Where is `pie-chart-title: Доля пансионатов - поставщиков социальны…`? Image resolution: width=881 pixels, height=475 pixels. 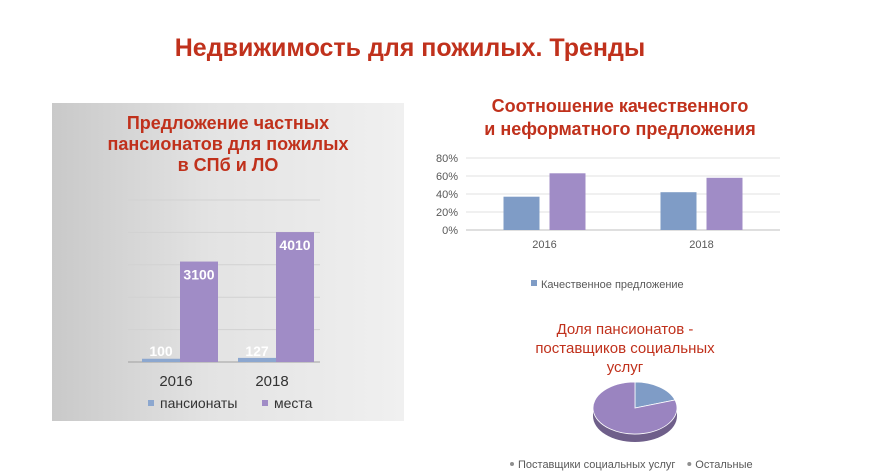 pie-chart-title: Доля пансионатов - поставщиков социальны… is located at coordinates (625, 348).